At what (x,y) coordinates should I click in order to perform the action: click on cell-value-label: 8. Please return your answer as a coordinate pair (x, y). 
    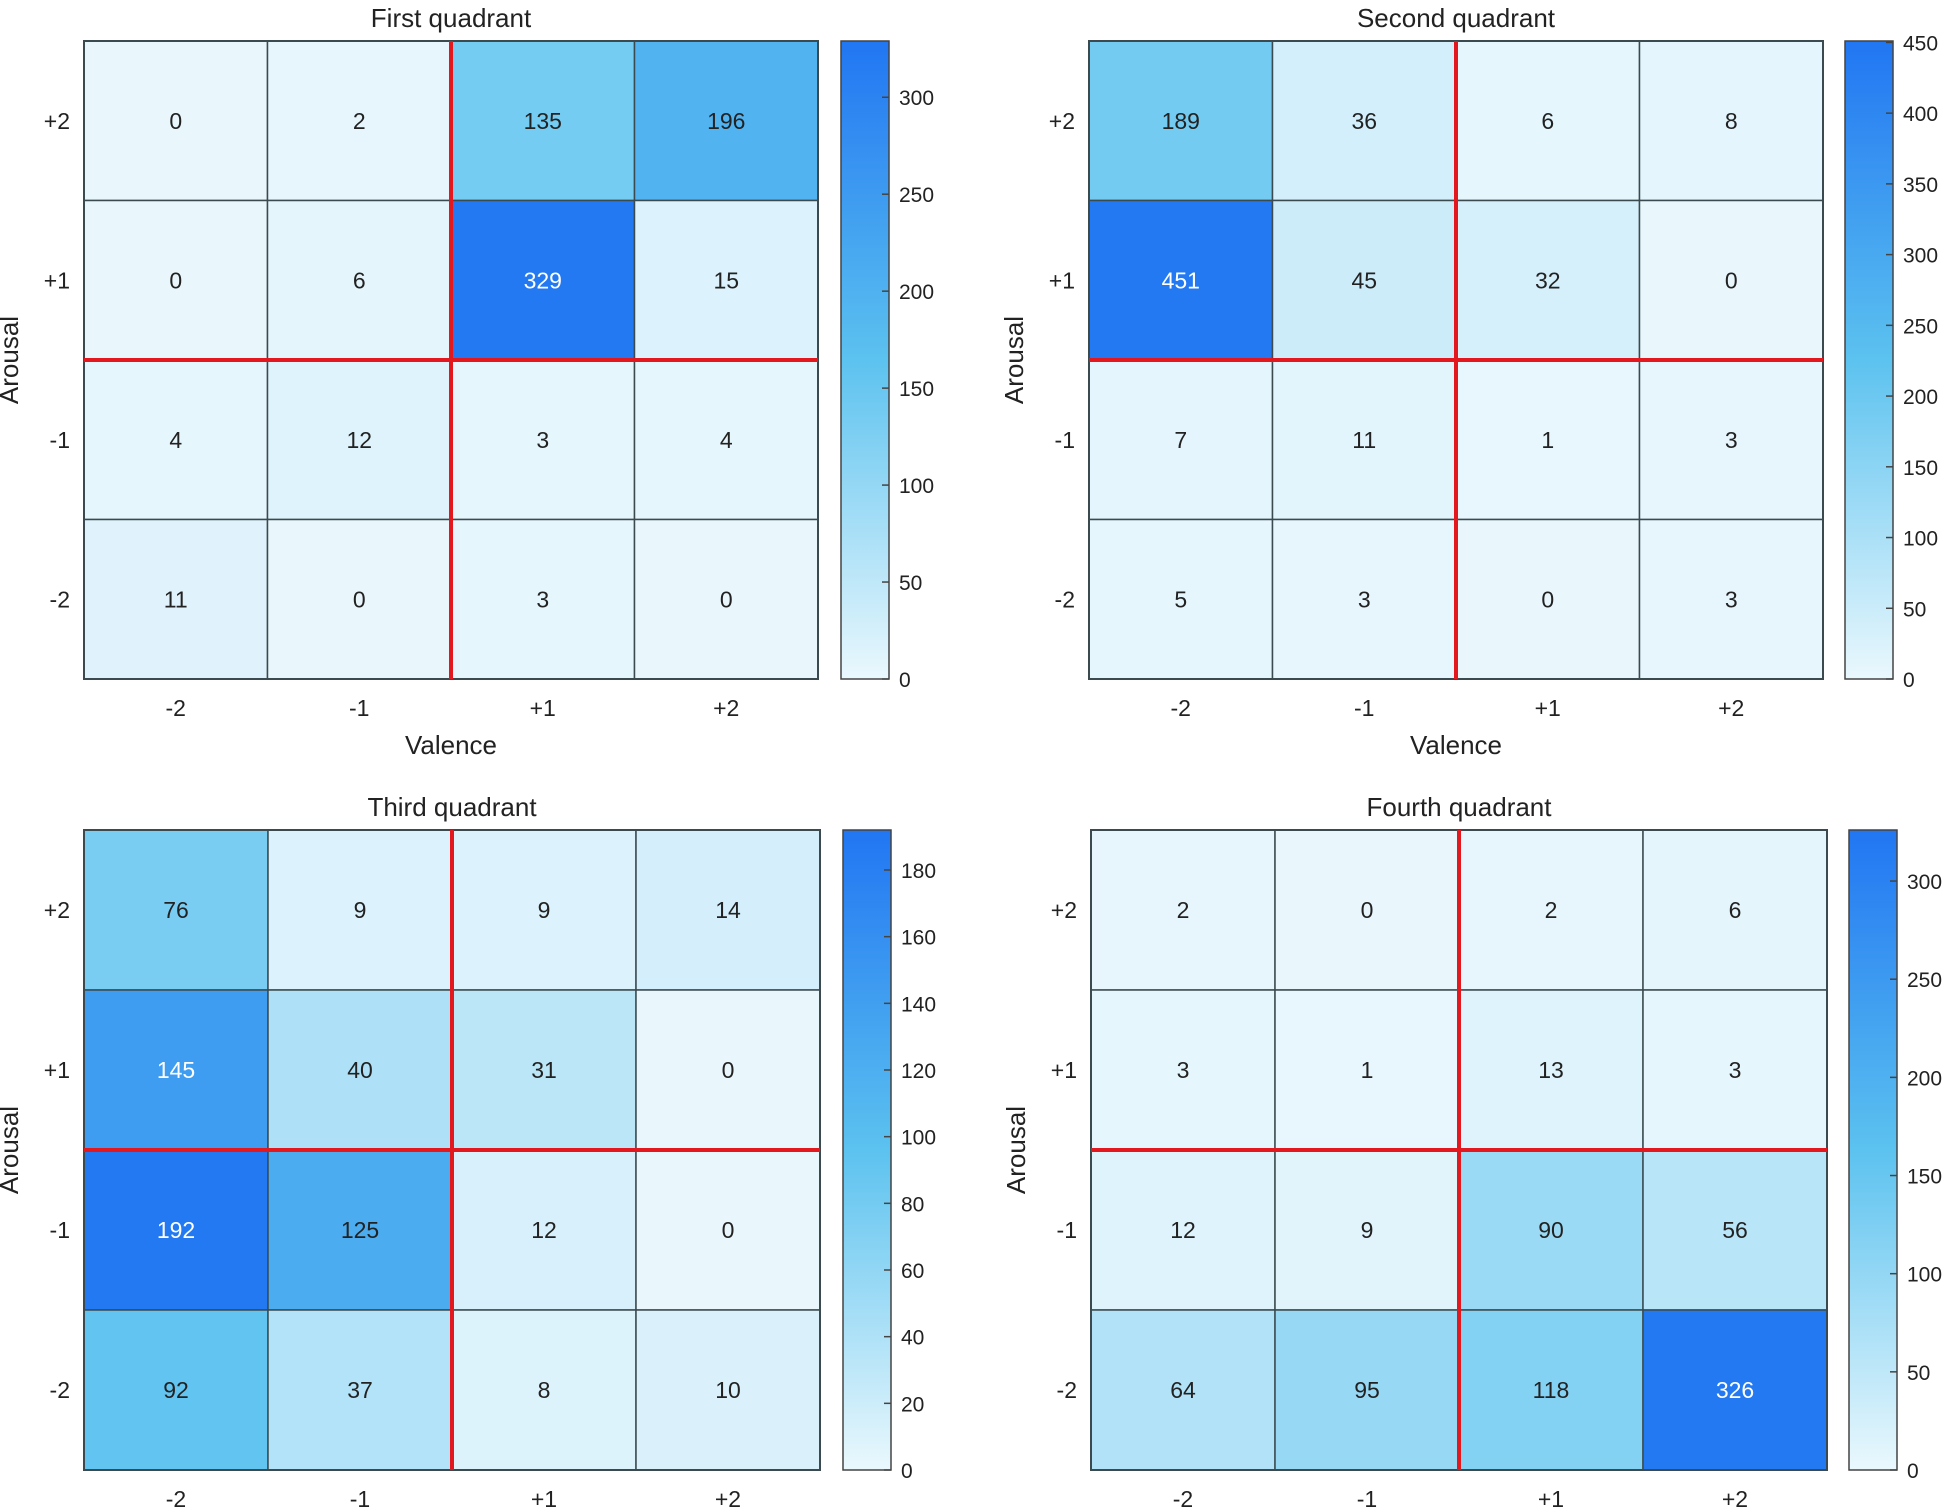
    Looking at the image, I should click on (1731, 121).